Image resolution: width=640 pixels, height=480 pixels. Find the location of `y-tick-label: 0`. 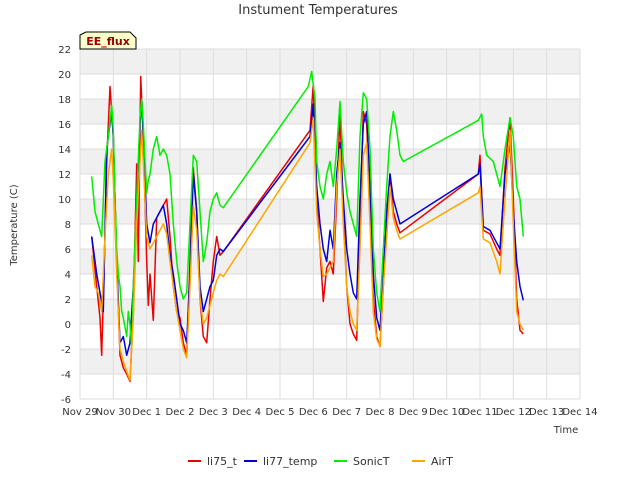

y-tick-label: 0 is located at coordinates (68, 325).